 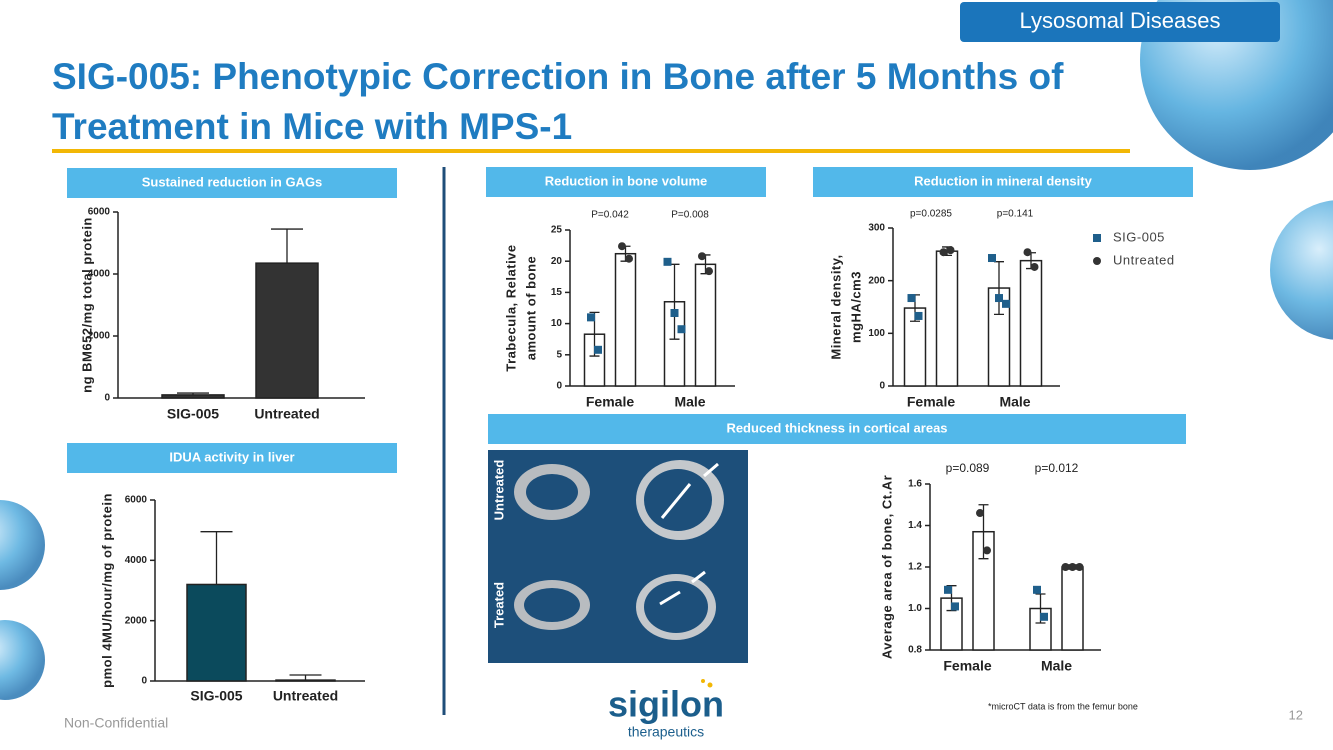 What do you see at coordinates (1296, 714) in the screenshot?
I see `page-number: 12` at bounding box center [1296, 714].